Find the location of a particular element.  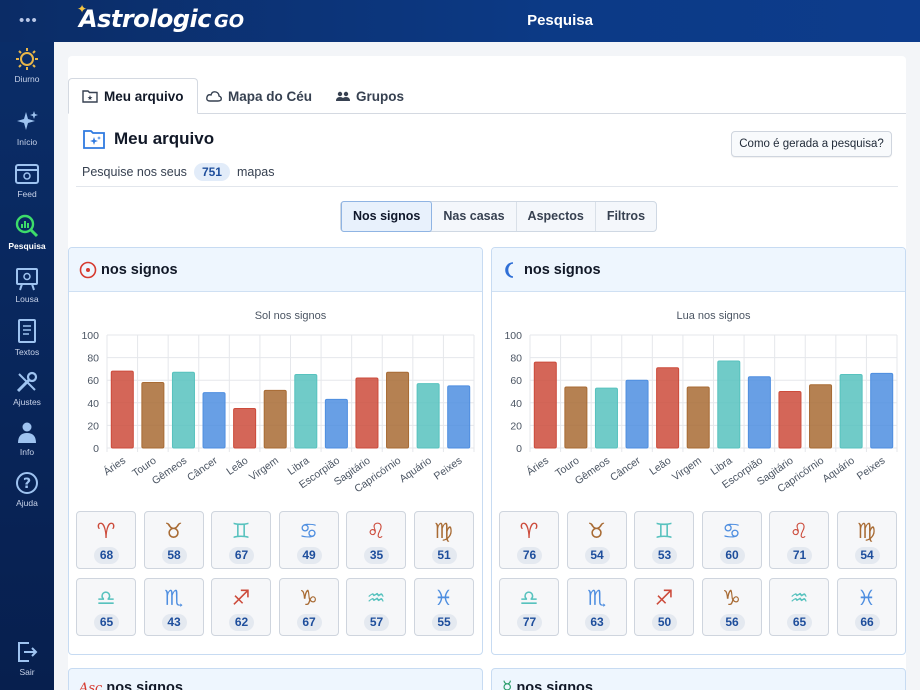

sidebar-label: Feed is located at coordinates (27, 194).